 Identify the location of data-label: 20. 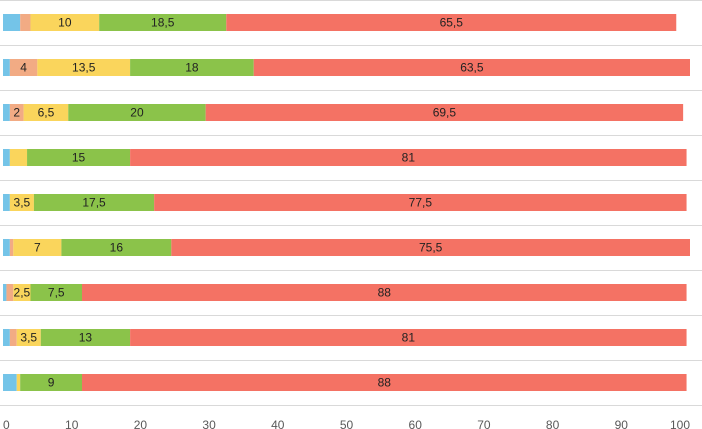
(137, 113).